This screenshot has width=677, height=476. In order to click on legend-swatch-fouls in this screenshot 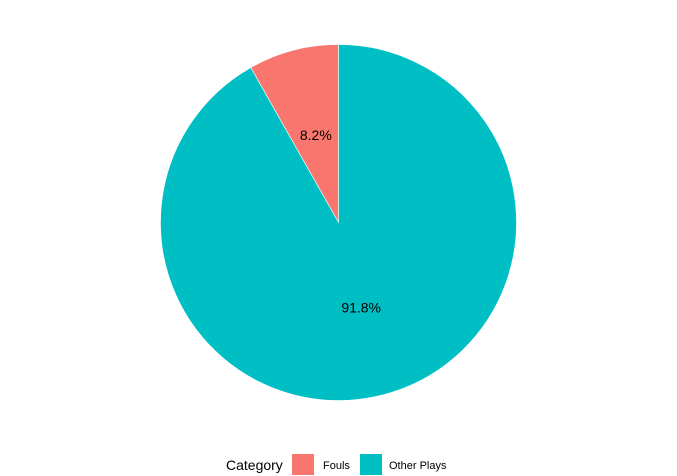, I will do `click(303, 464)`.